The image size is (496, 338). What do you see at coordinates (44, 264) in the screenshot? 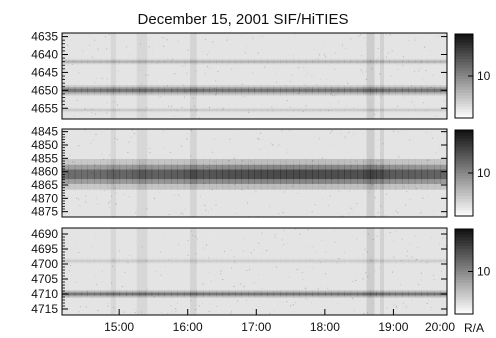
I see `y-tick-label: 4700` at bounding box center [44, 264].